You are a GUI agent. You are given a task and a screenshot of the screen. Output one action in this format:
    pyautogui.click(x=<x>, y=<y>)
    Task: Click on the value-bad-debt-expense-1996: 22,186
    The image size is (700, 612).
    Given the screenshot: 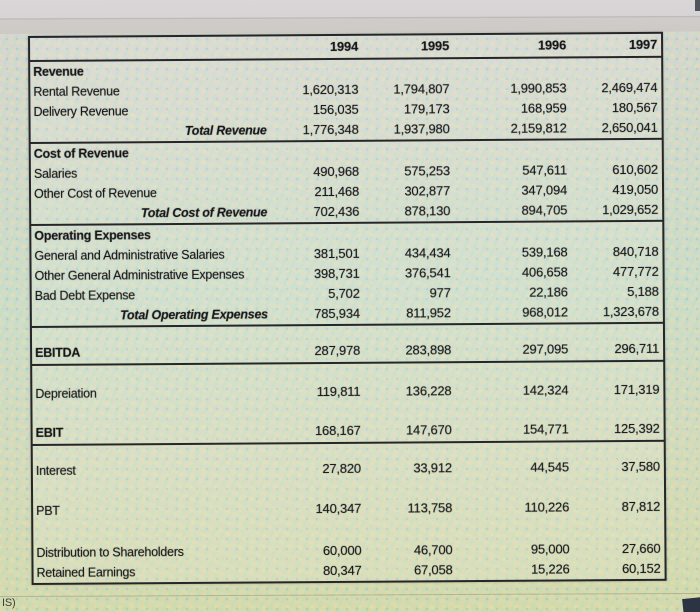 What is the action you would take?
    pyautogui.click(x=548, y=292)
    